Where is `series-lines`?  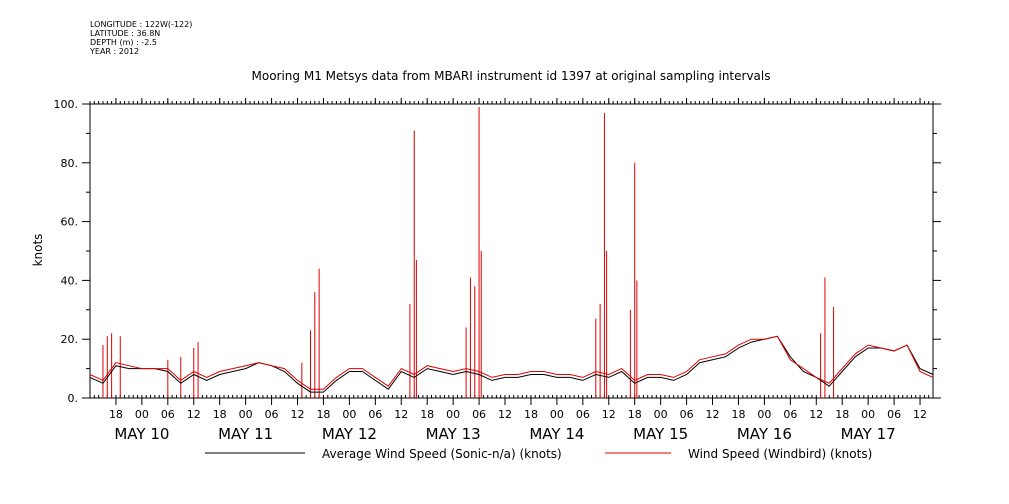 series-lines is located at coordinates (511, 364).